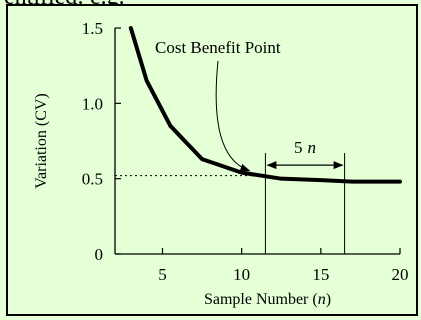  I want to click on x-axis-title-prefix: Sample Number (, so click(261, 299).